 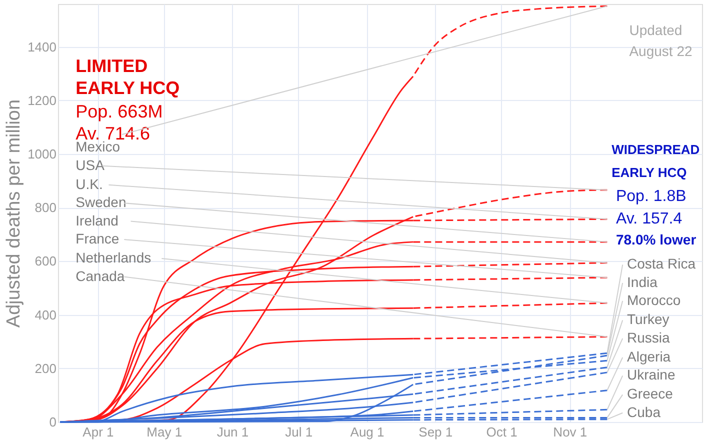 I want to click on y-tick-label: 1000, so click(x=42, y=154).